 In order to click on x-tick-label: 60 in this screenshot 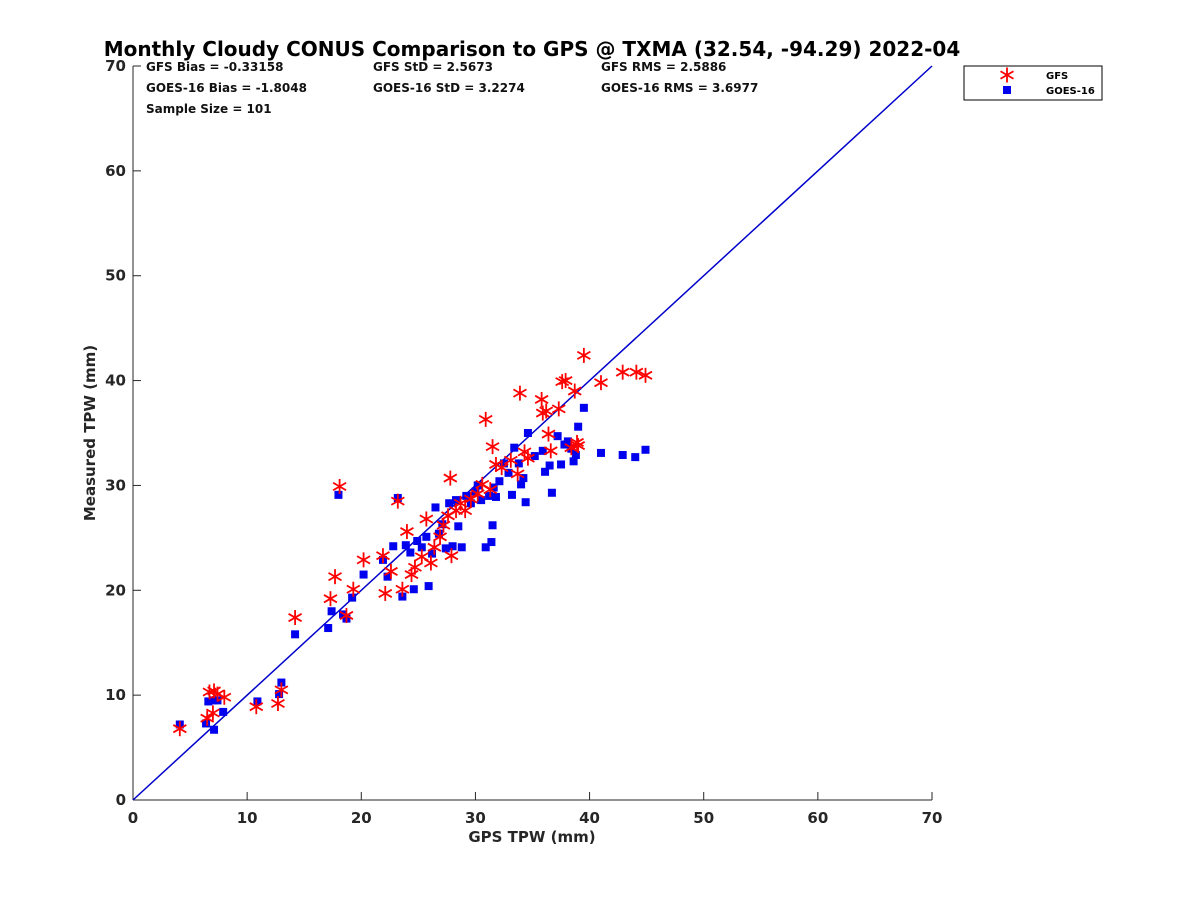, I will do `click(817, 818)`.